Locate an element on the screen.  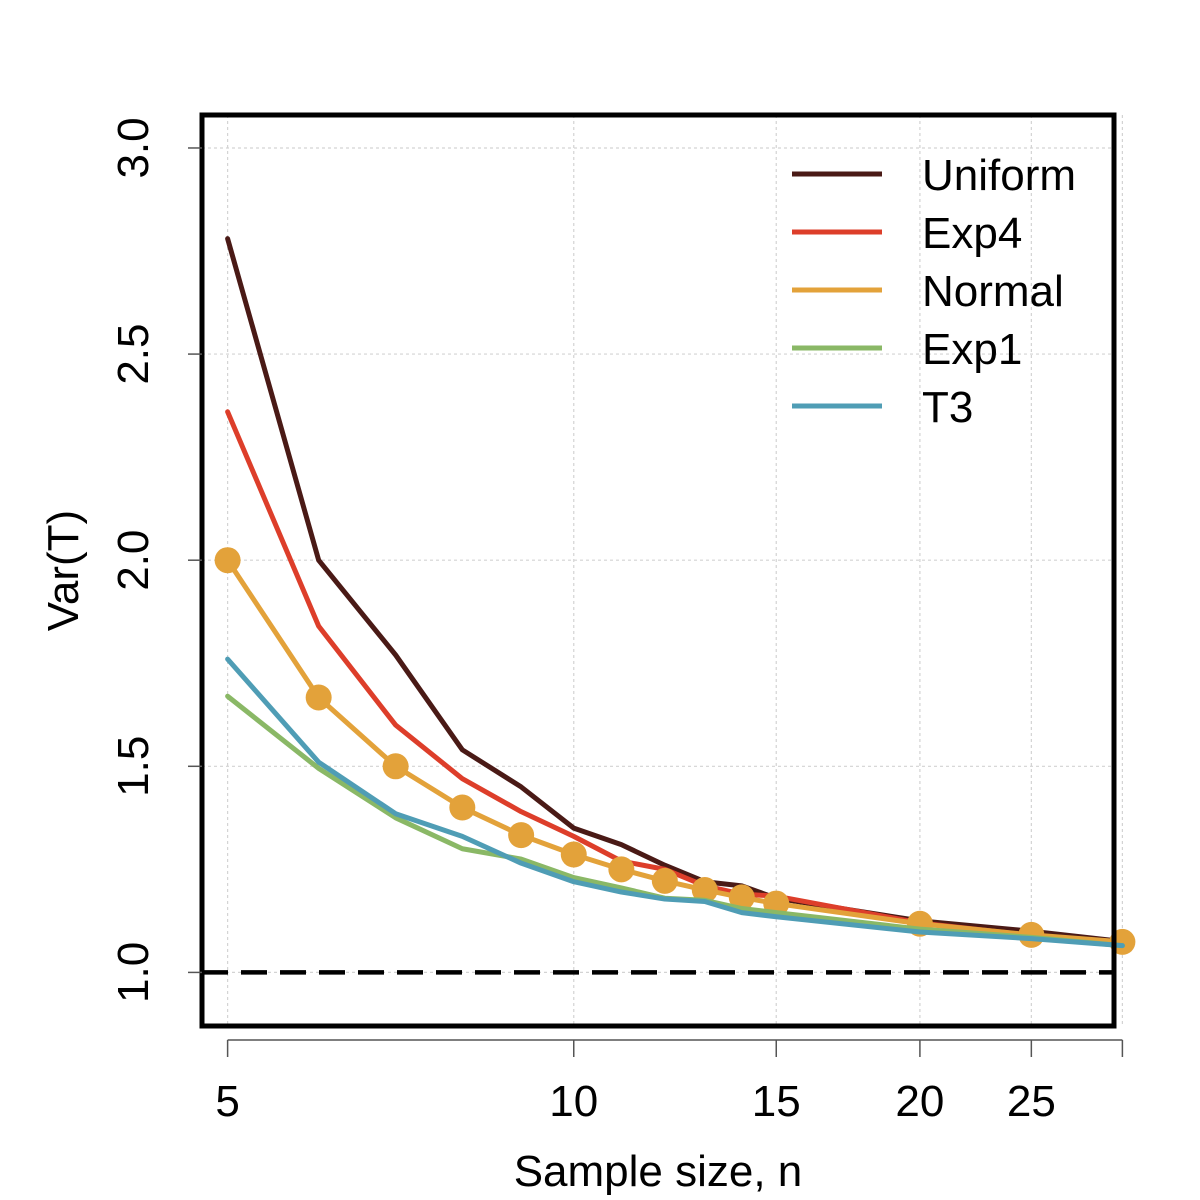
x-tick-label-3: 20 is located at coordinates (919, 1101).